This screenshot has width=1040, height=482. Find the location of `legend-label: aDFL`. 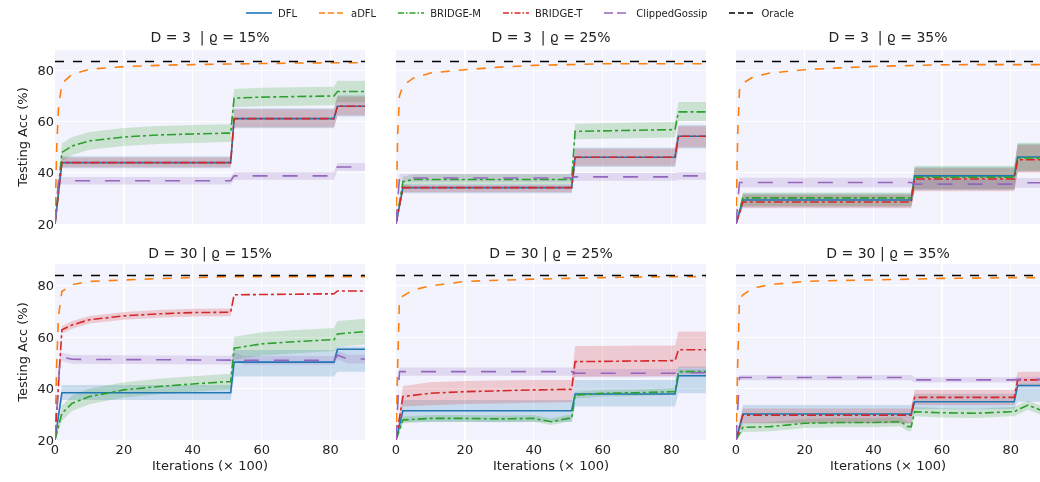

legend-label: aDFL is located at coordinates (364, 13).